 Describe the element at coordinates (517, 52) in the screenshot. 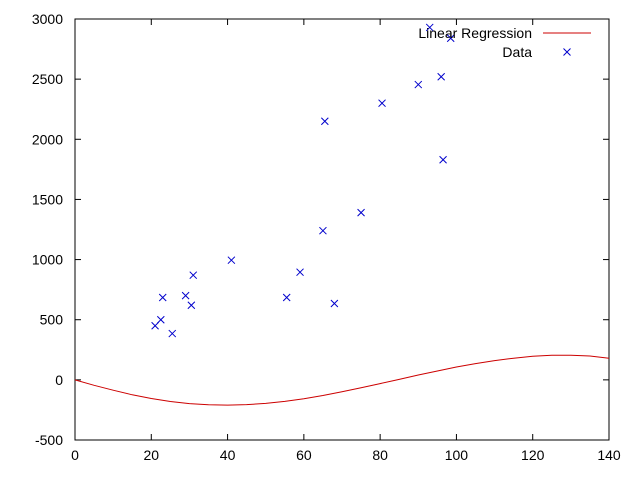

I see `legend-label: Data` at that location.